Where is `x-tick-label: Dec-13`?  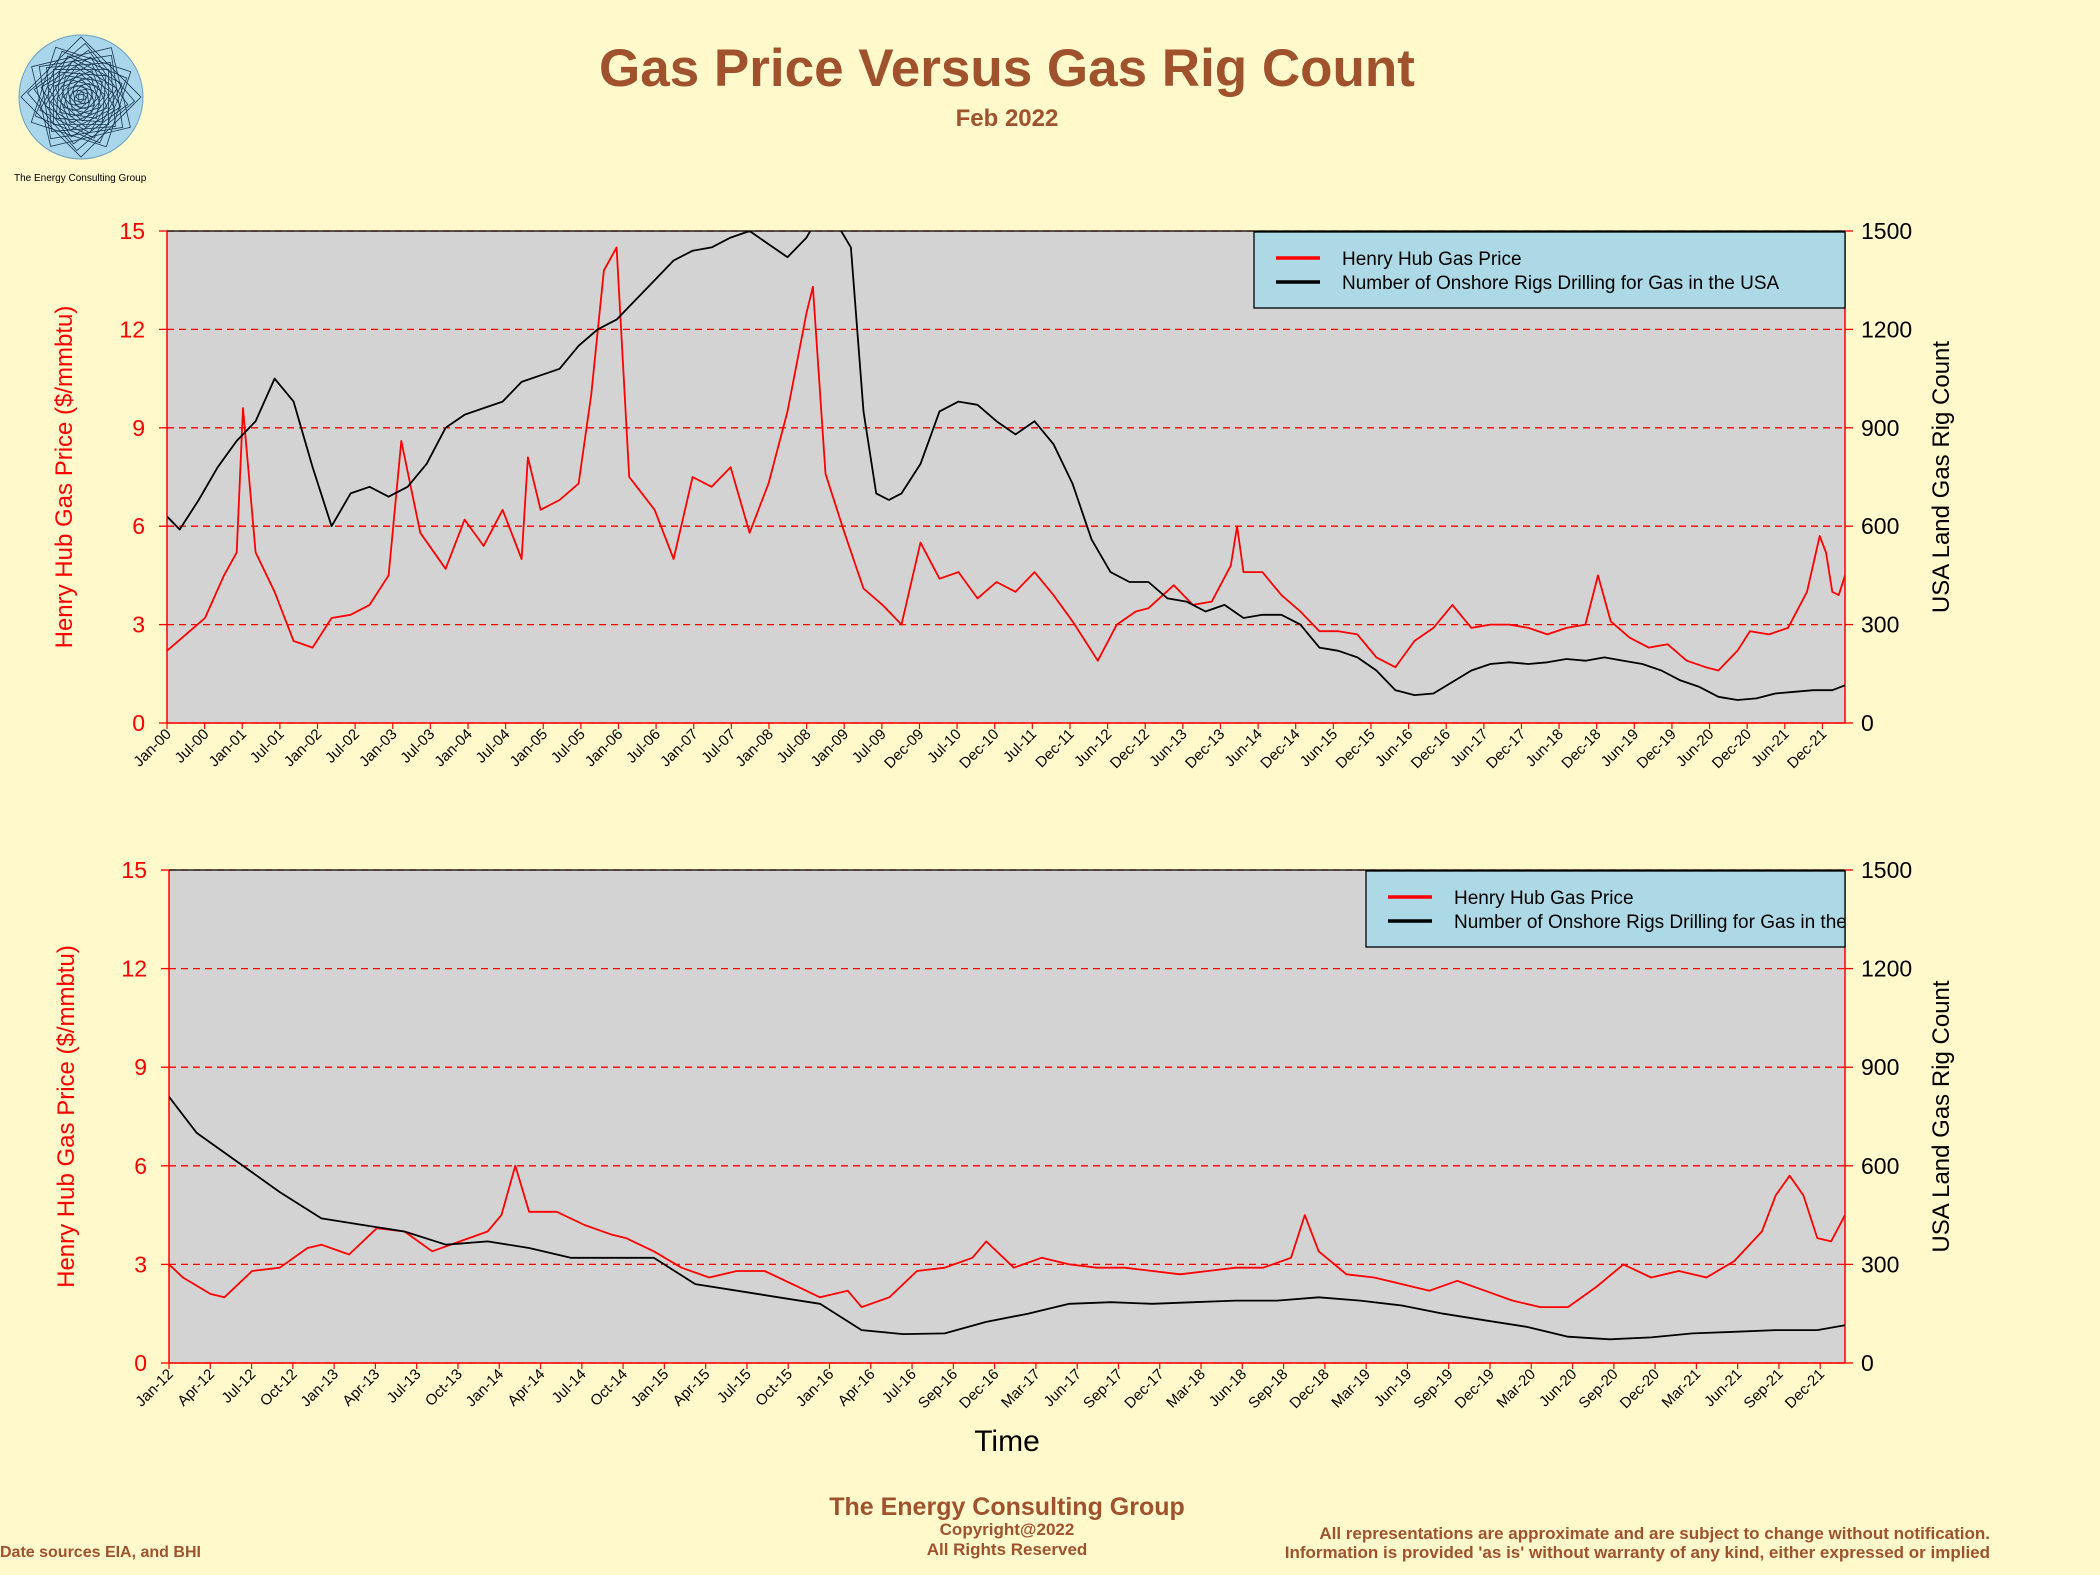
x-tick-label: Dec-13 is located at coordinates (1205, 749).